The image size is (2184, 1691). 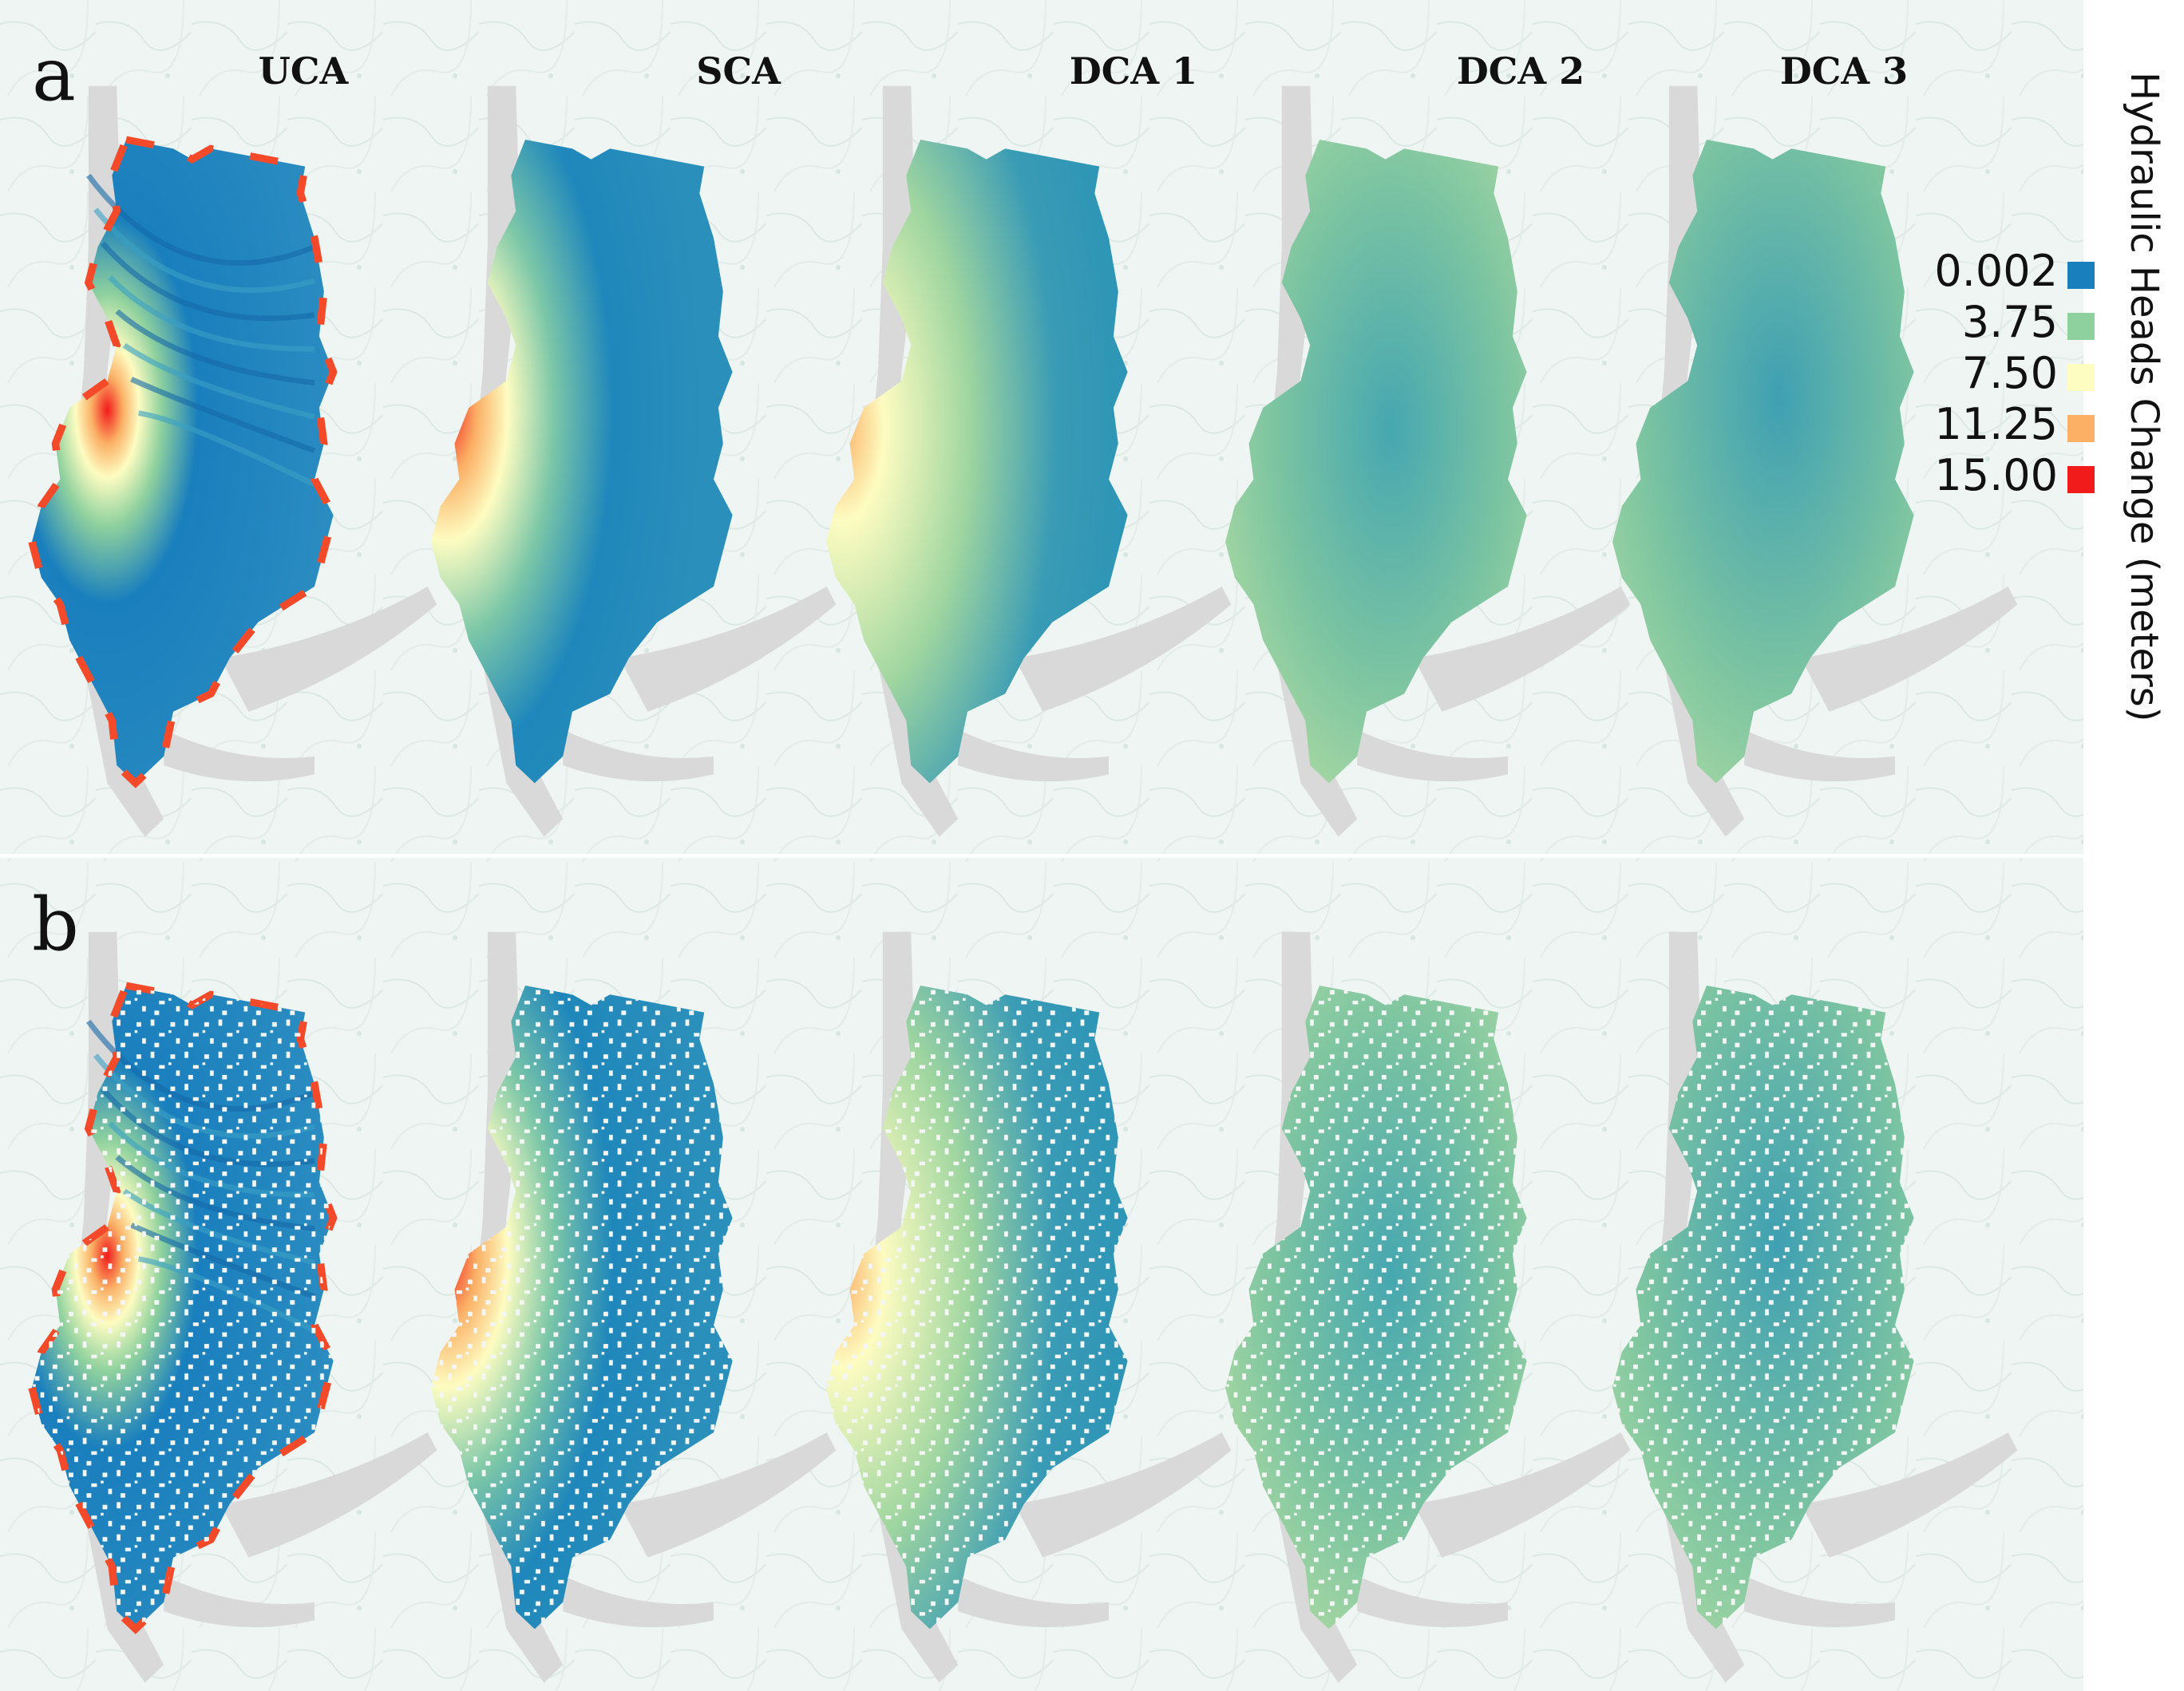 I want to click on map-b-sca, so click(x=634, y=1307).